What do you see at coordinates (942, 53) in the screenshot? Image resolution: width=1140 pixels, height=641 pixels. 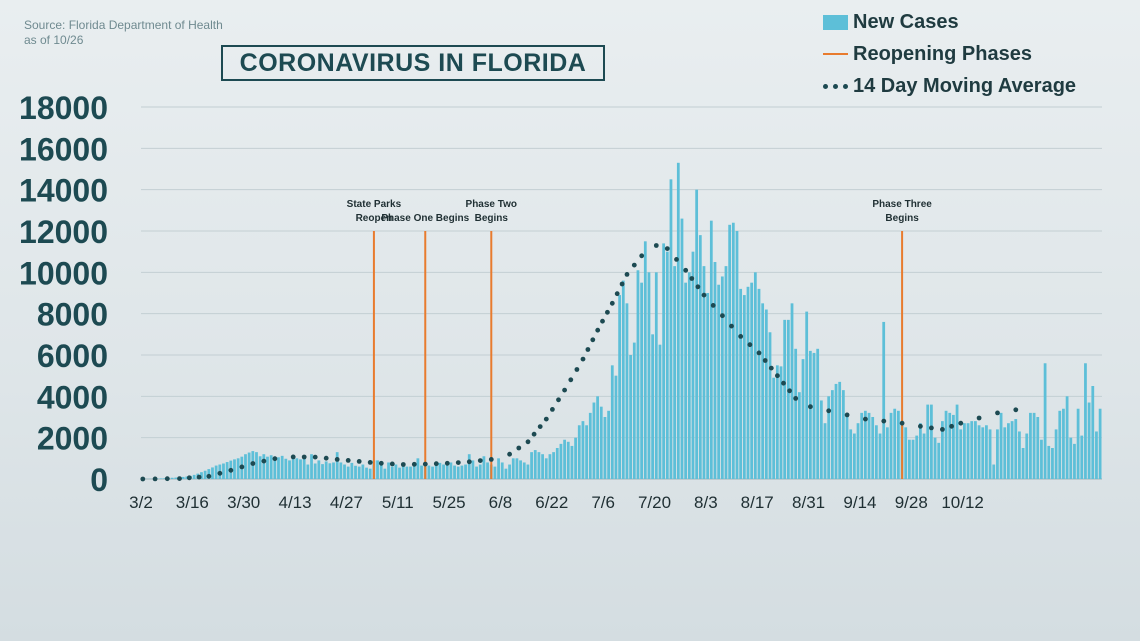 I see `legend-label: Reopening Phases` at bounding box center [942, 53].